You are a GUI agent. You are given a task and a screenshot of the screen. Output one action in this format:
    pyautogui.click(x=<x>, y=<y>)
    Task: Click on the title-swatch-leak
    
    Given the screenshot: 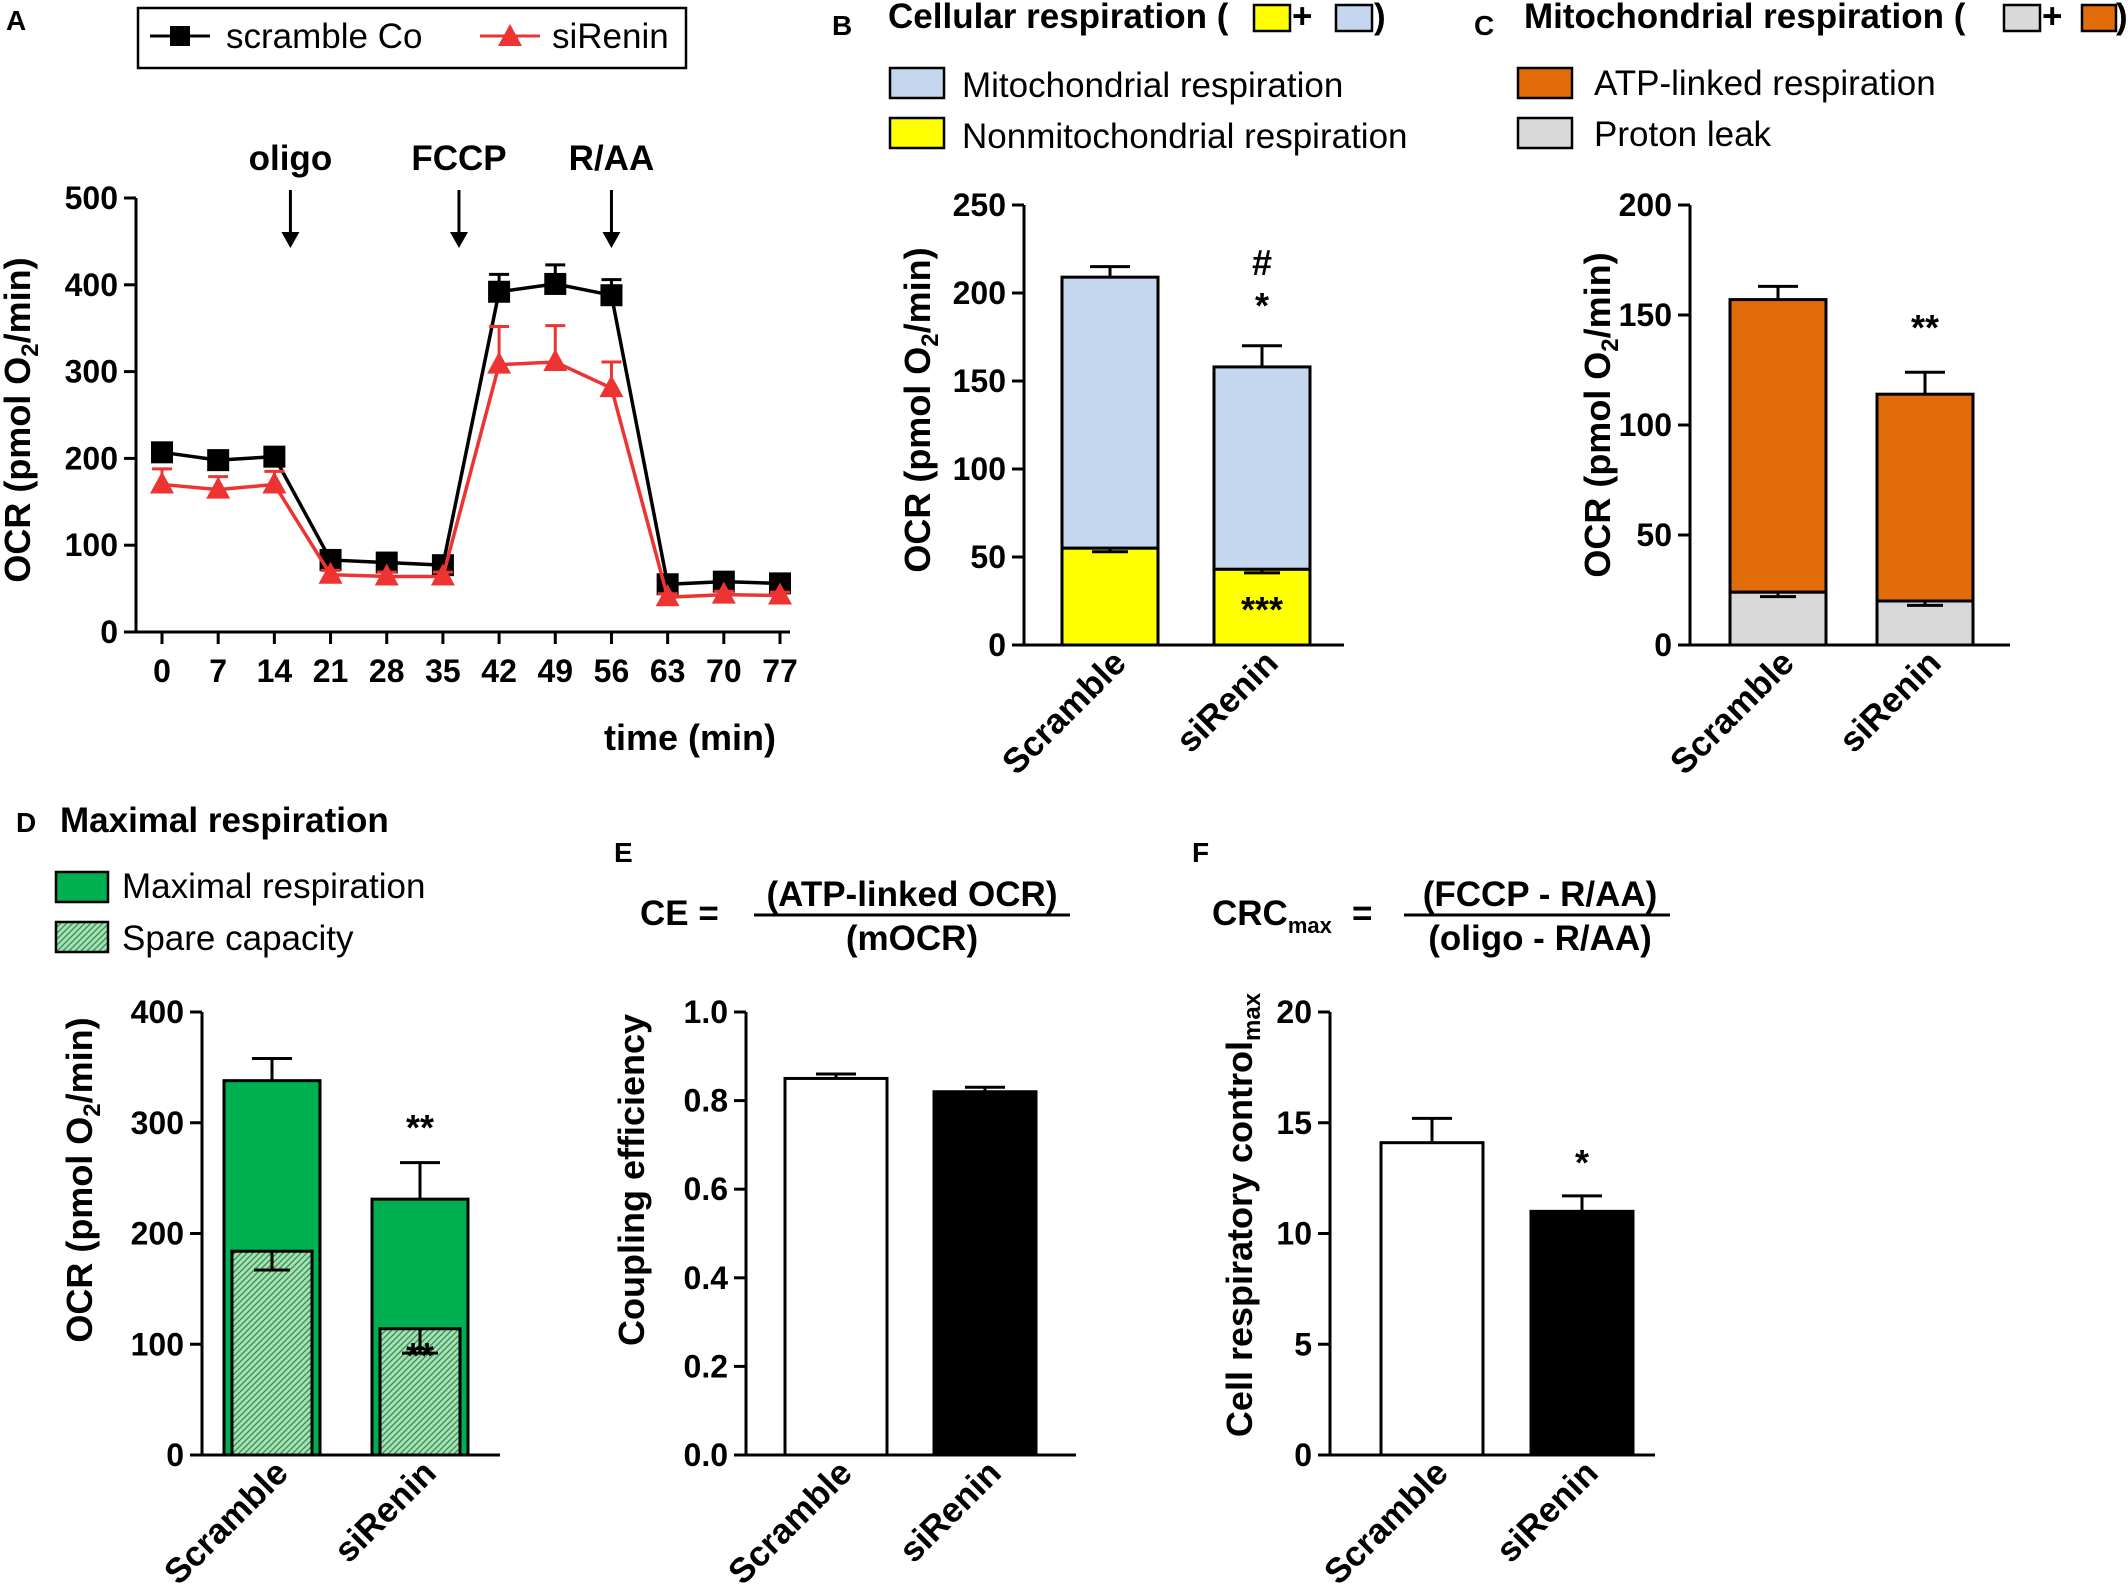 What is the action you would take?
    pyautogui.click(x=2022, y=18)
    